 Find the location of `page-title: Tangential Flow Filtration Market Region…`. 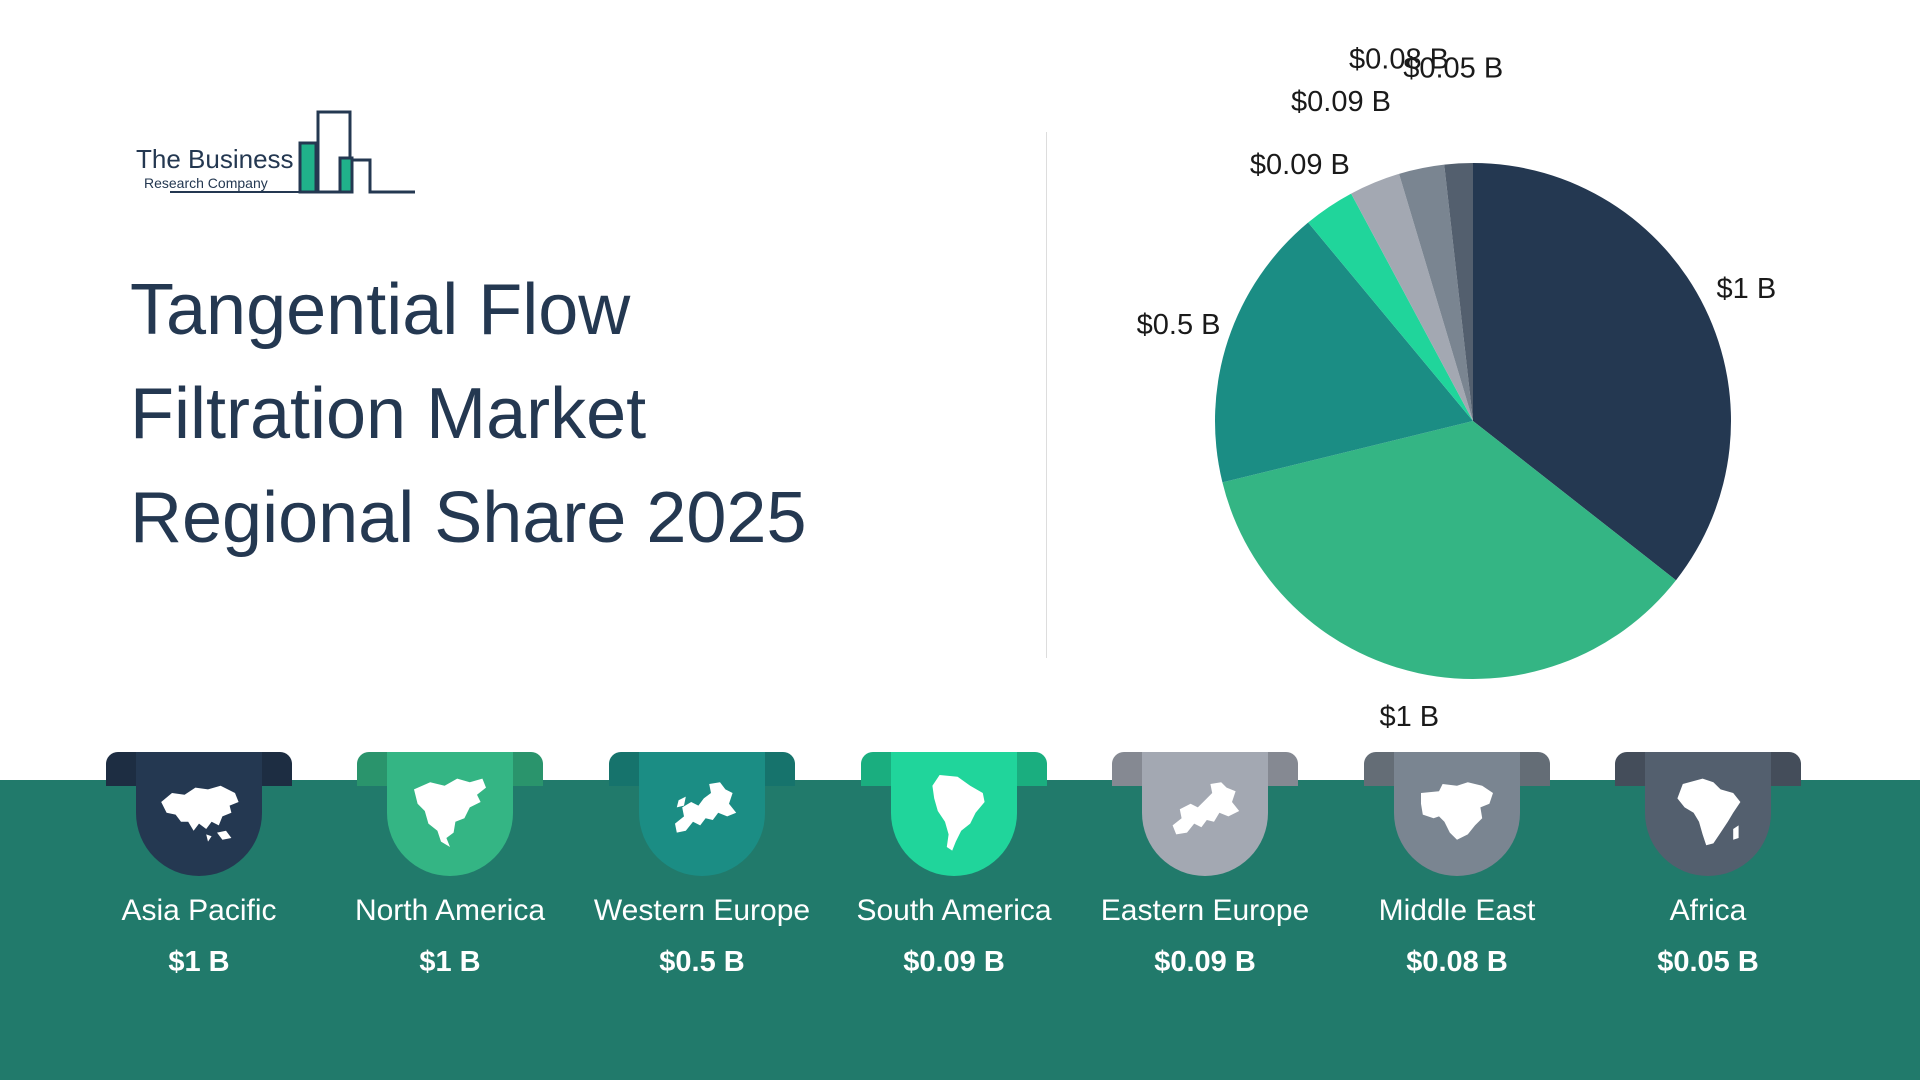

page-title: Tangential Flow Filtration Market Region… is located at coordinates (540, 414).